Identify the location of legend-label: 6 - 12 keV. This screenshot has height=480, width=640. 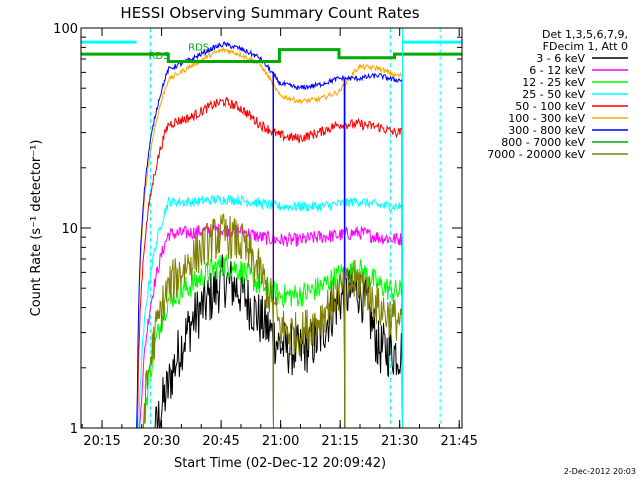
(557, 70).